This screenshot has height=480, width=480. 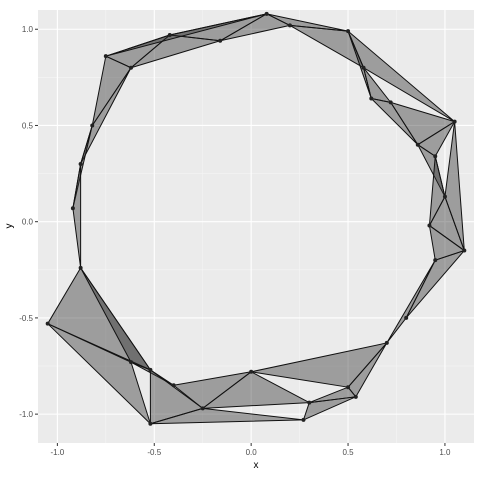 I want to click on y-axis-title: y, so click(x=9, y=226).